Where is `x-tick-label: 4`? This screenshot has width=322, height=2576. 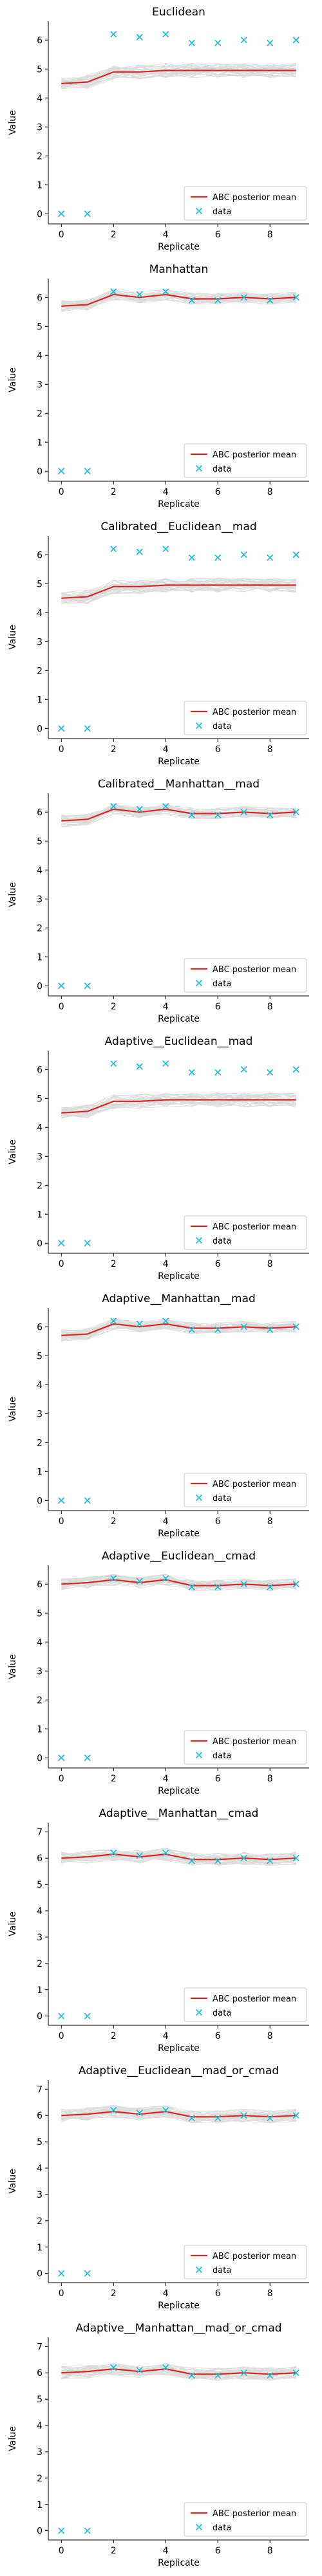 x-tick-label: 4 is located at coordinates (166, 1521).